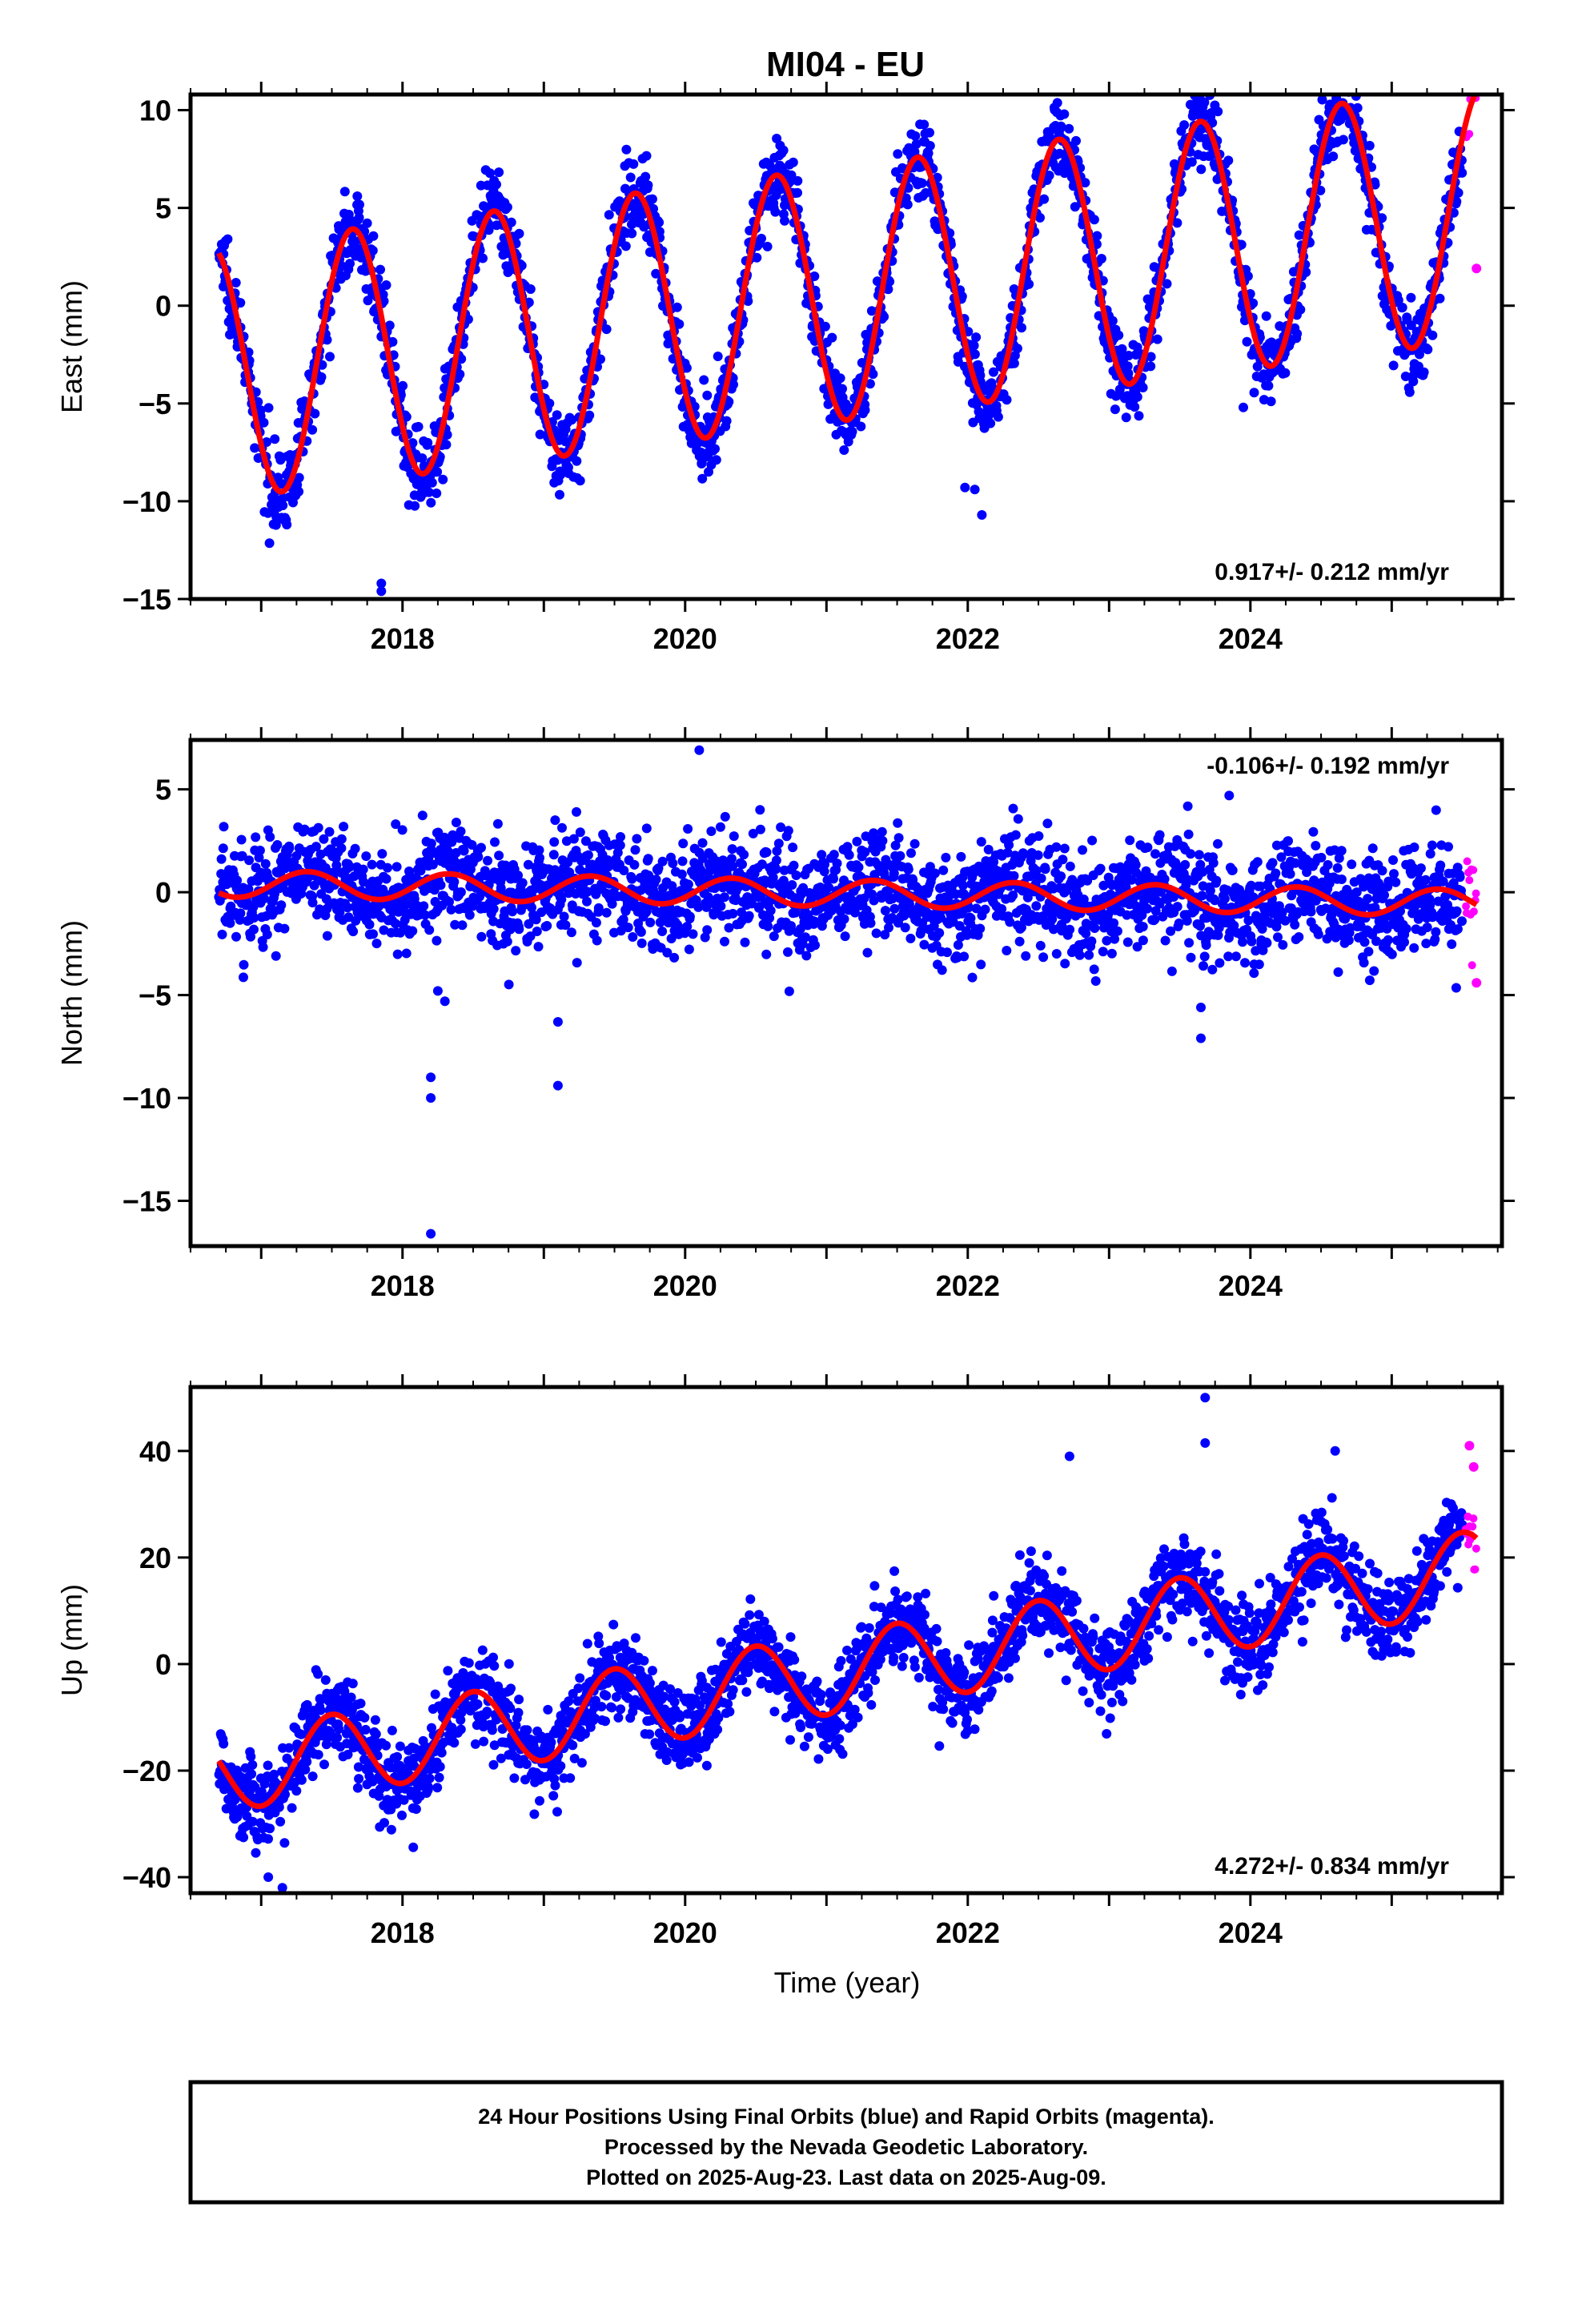 Image resolution: width=1582 pixels, height=2324 pixels. I want to click on north-rapid-orbit-series, so click(1471, 913).